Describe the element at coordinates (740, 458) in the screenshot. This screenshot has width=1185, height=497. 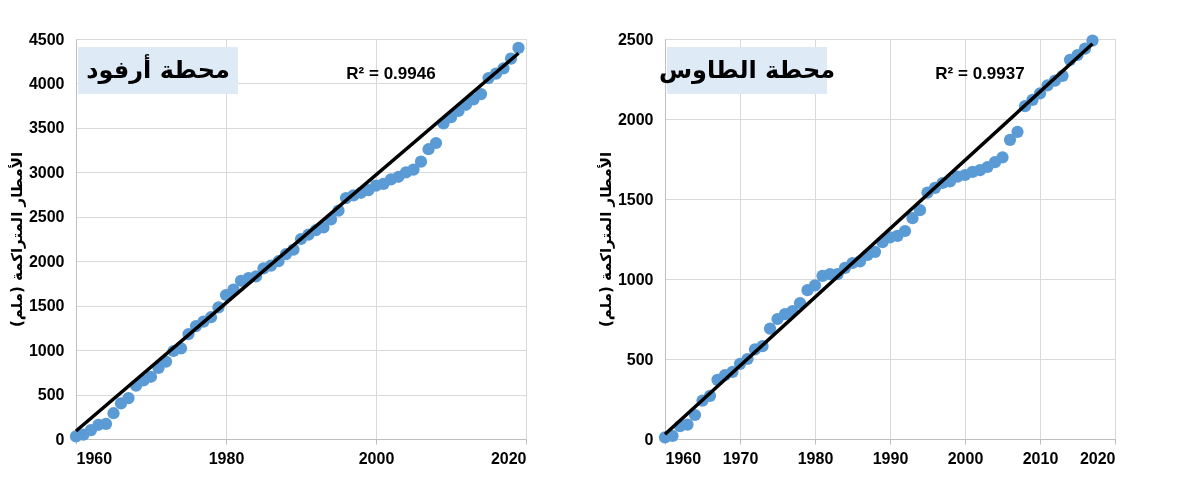
I see `x-tick-label: 1970` at that location.